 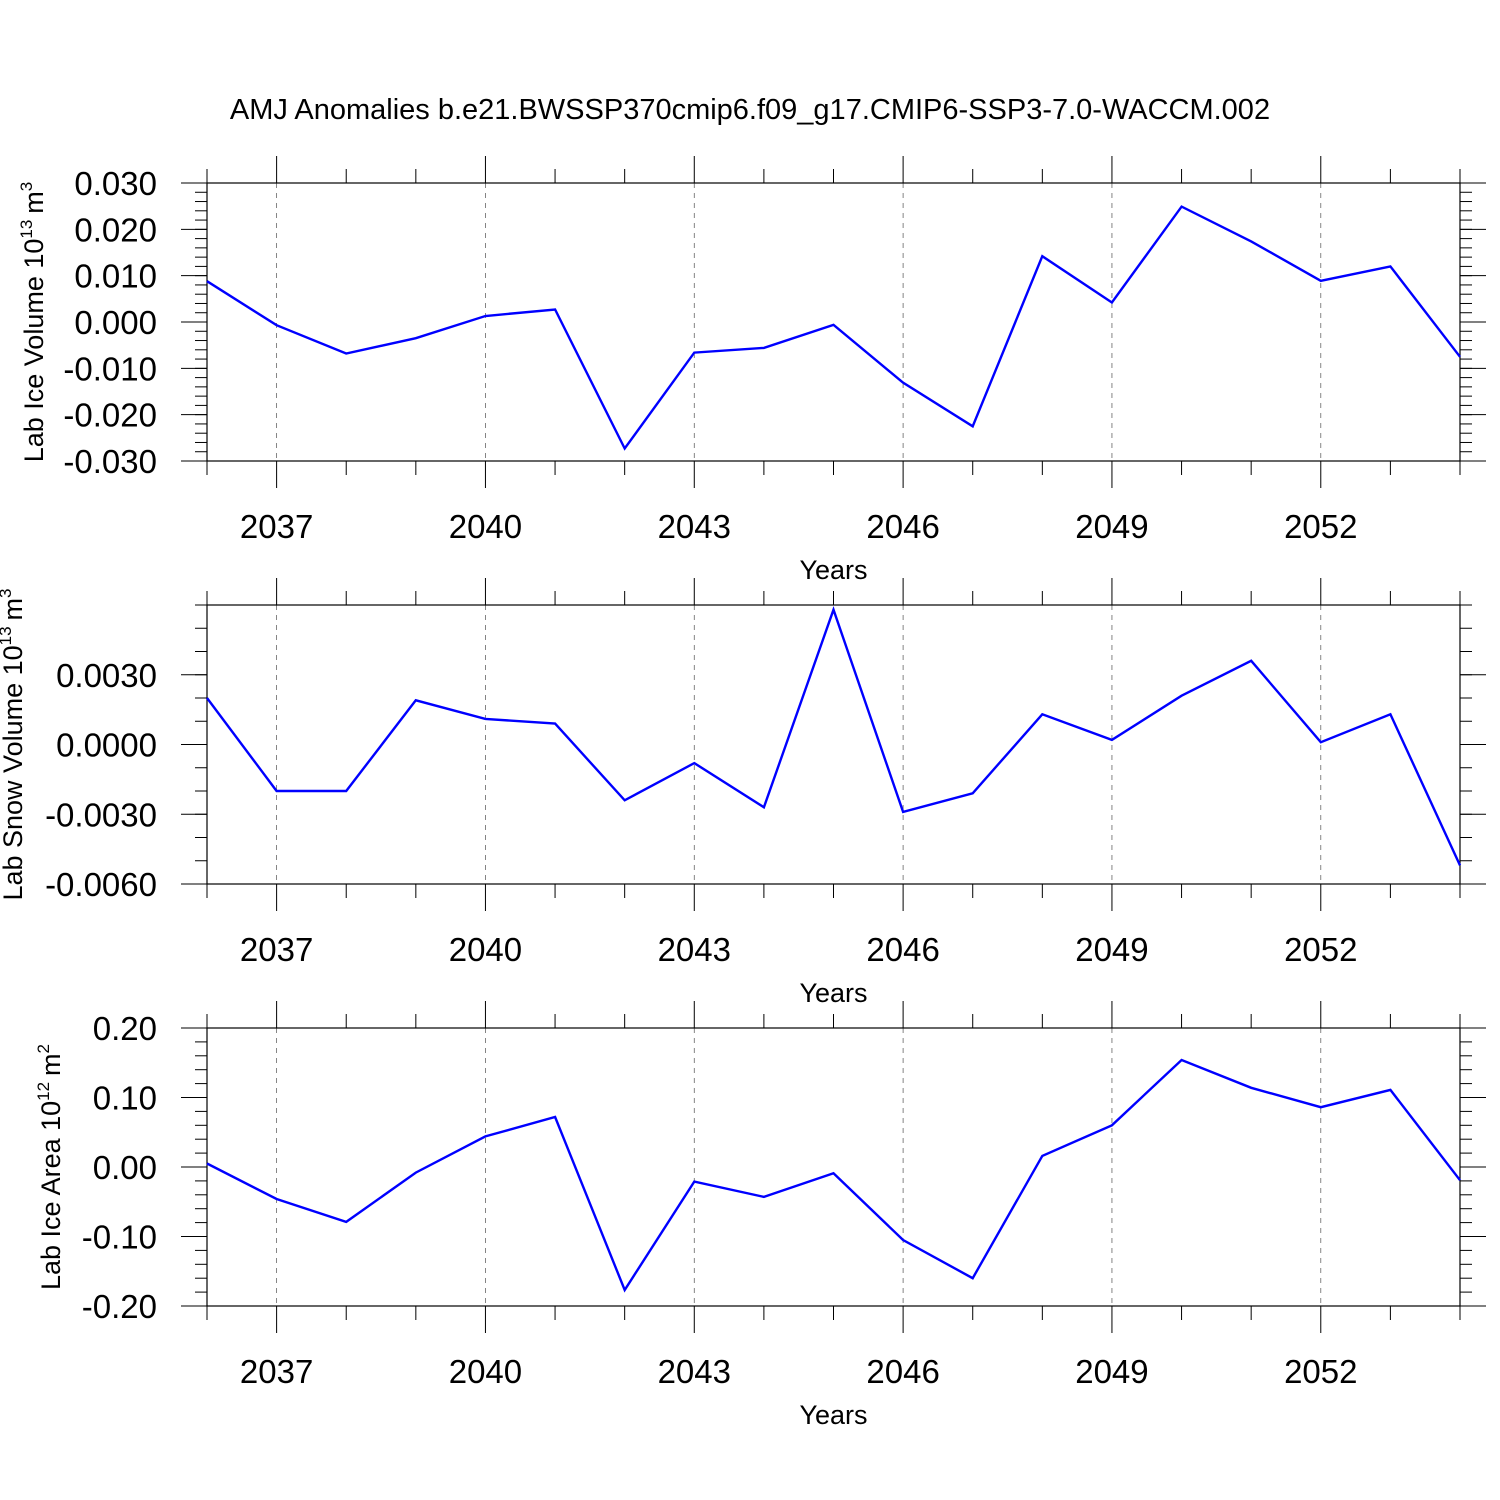 What do you see at coordinates (110, 368) in the screenshot?
I see `y-tick-label: -0.010` at bounding box center [110, 368].